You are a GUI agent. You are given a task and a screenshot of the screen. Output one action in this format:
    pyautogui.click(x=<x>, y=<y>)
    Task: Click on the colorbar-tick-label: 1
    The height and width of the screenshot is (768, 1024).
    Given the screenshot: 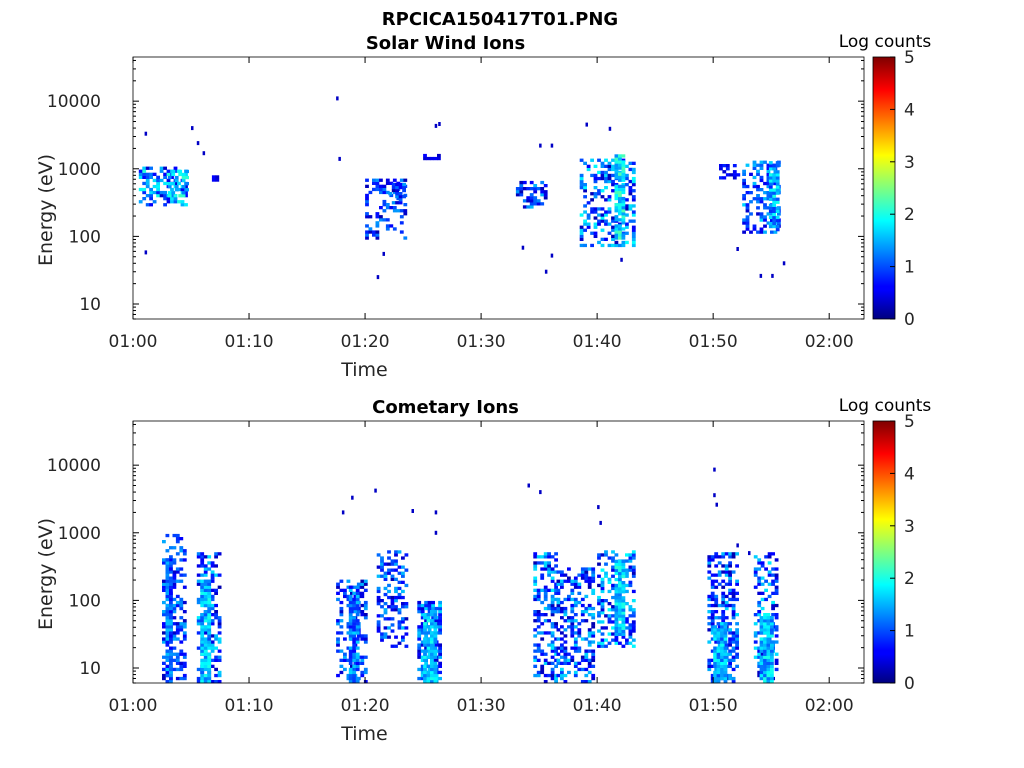 What is the action you would take?
    pyautogui.click(x=909, y=268)
    